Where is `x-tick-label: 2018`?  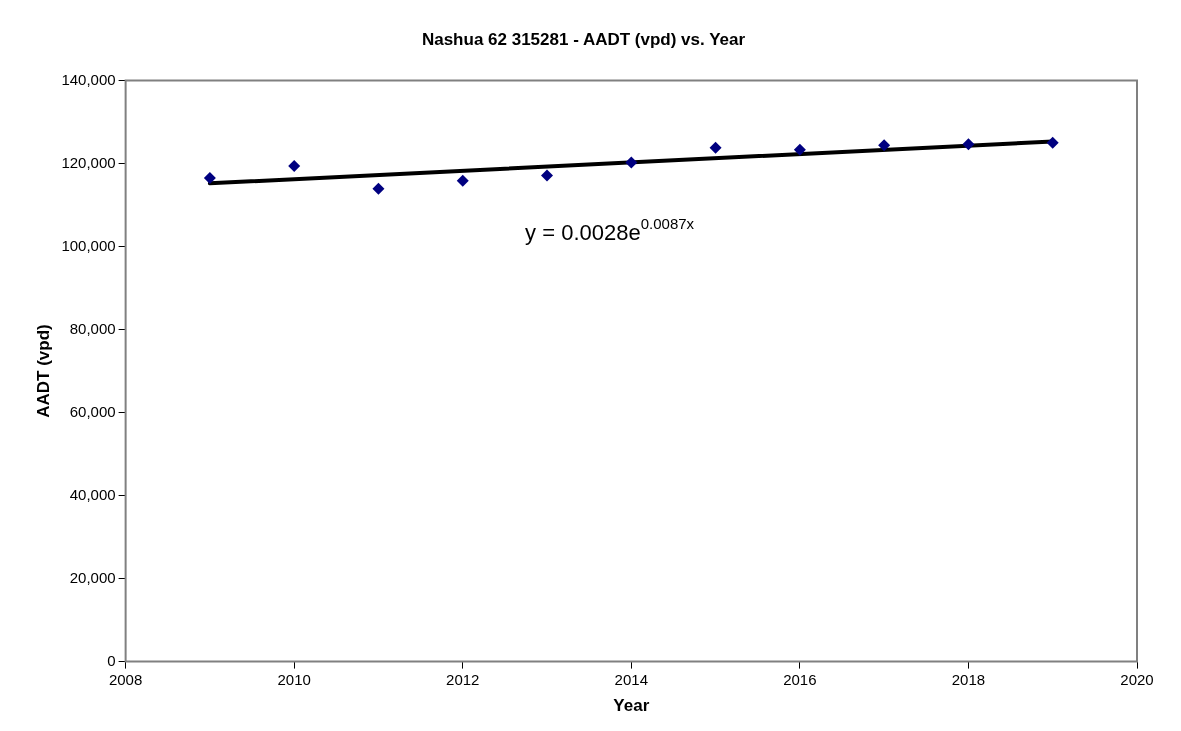 x-tick-label: 2018 is located at coordinates (968, 679).